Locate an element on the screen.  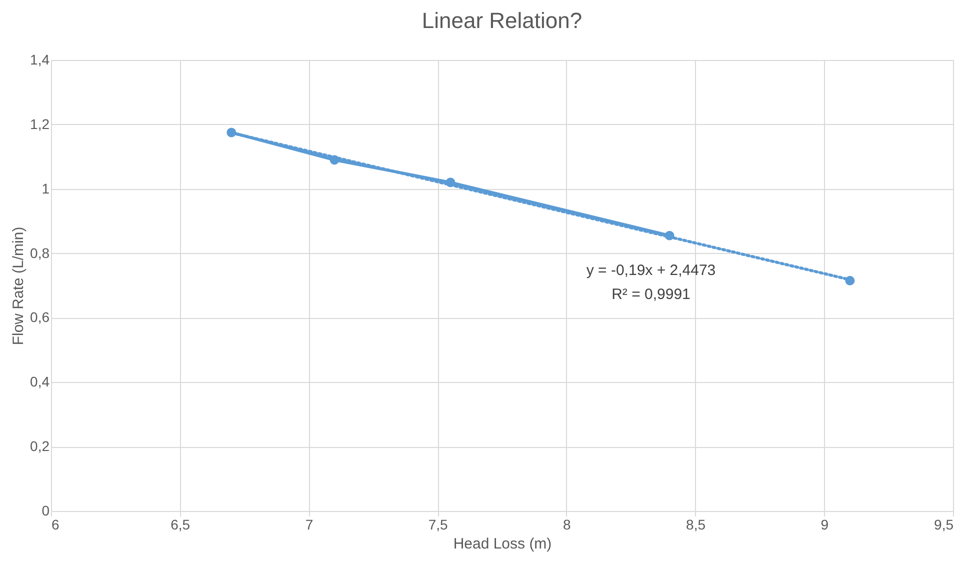
y-tick-label: 1,4 is located at coordinates (40, 60).